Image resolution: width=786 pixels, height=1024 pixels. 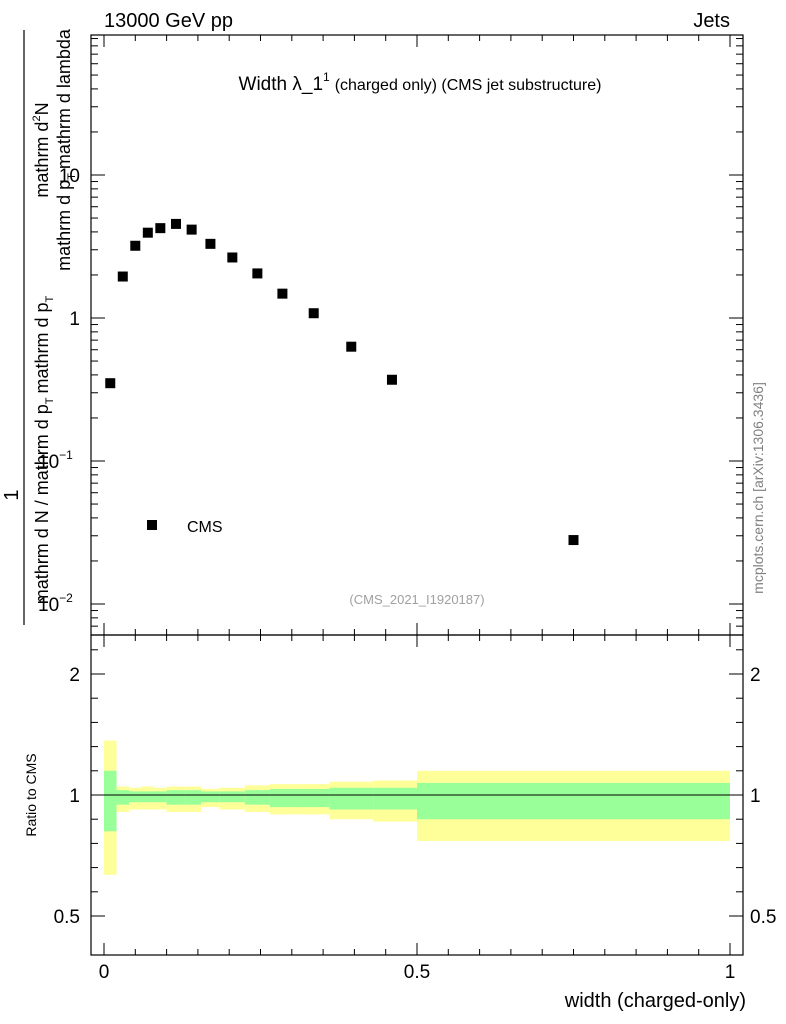 What do you see at coordinates (42, 347) in the screenshot?
I see `y-label-den2: mathrm d p` at bounding box center [42, 347].